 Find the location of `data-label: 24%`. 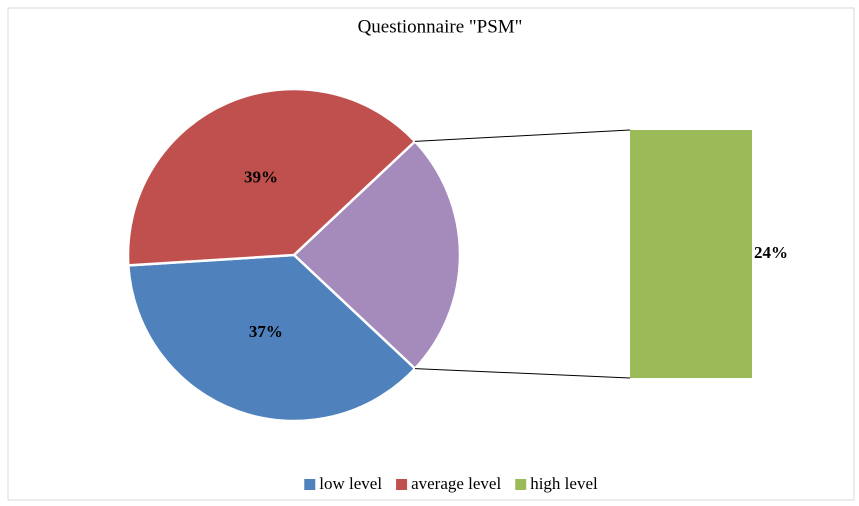

data-label: 24% is located at coordinates (771, 252).